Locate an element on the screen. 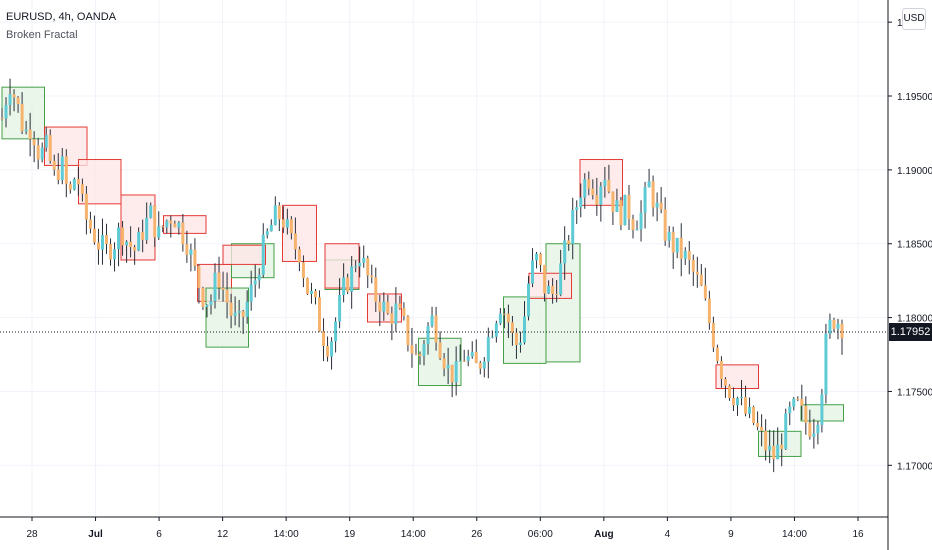 This screenshot has width=932, height=550. price-tick-label: 1.18500 is located at coordinates (914, 245).